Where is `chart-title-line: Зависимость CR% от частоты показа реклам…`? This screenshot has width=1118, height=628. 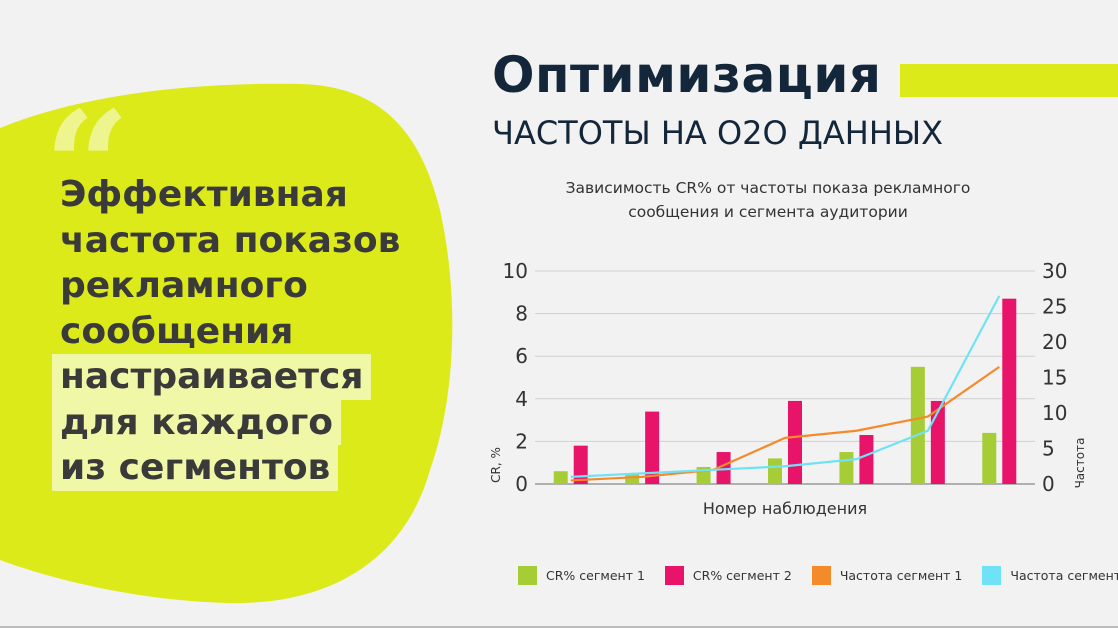
chart-title-line: Зависимость CR% от частоты показа реклам… is located at coordinates (768, 188).